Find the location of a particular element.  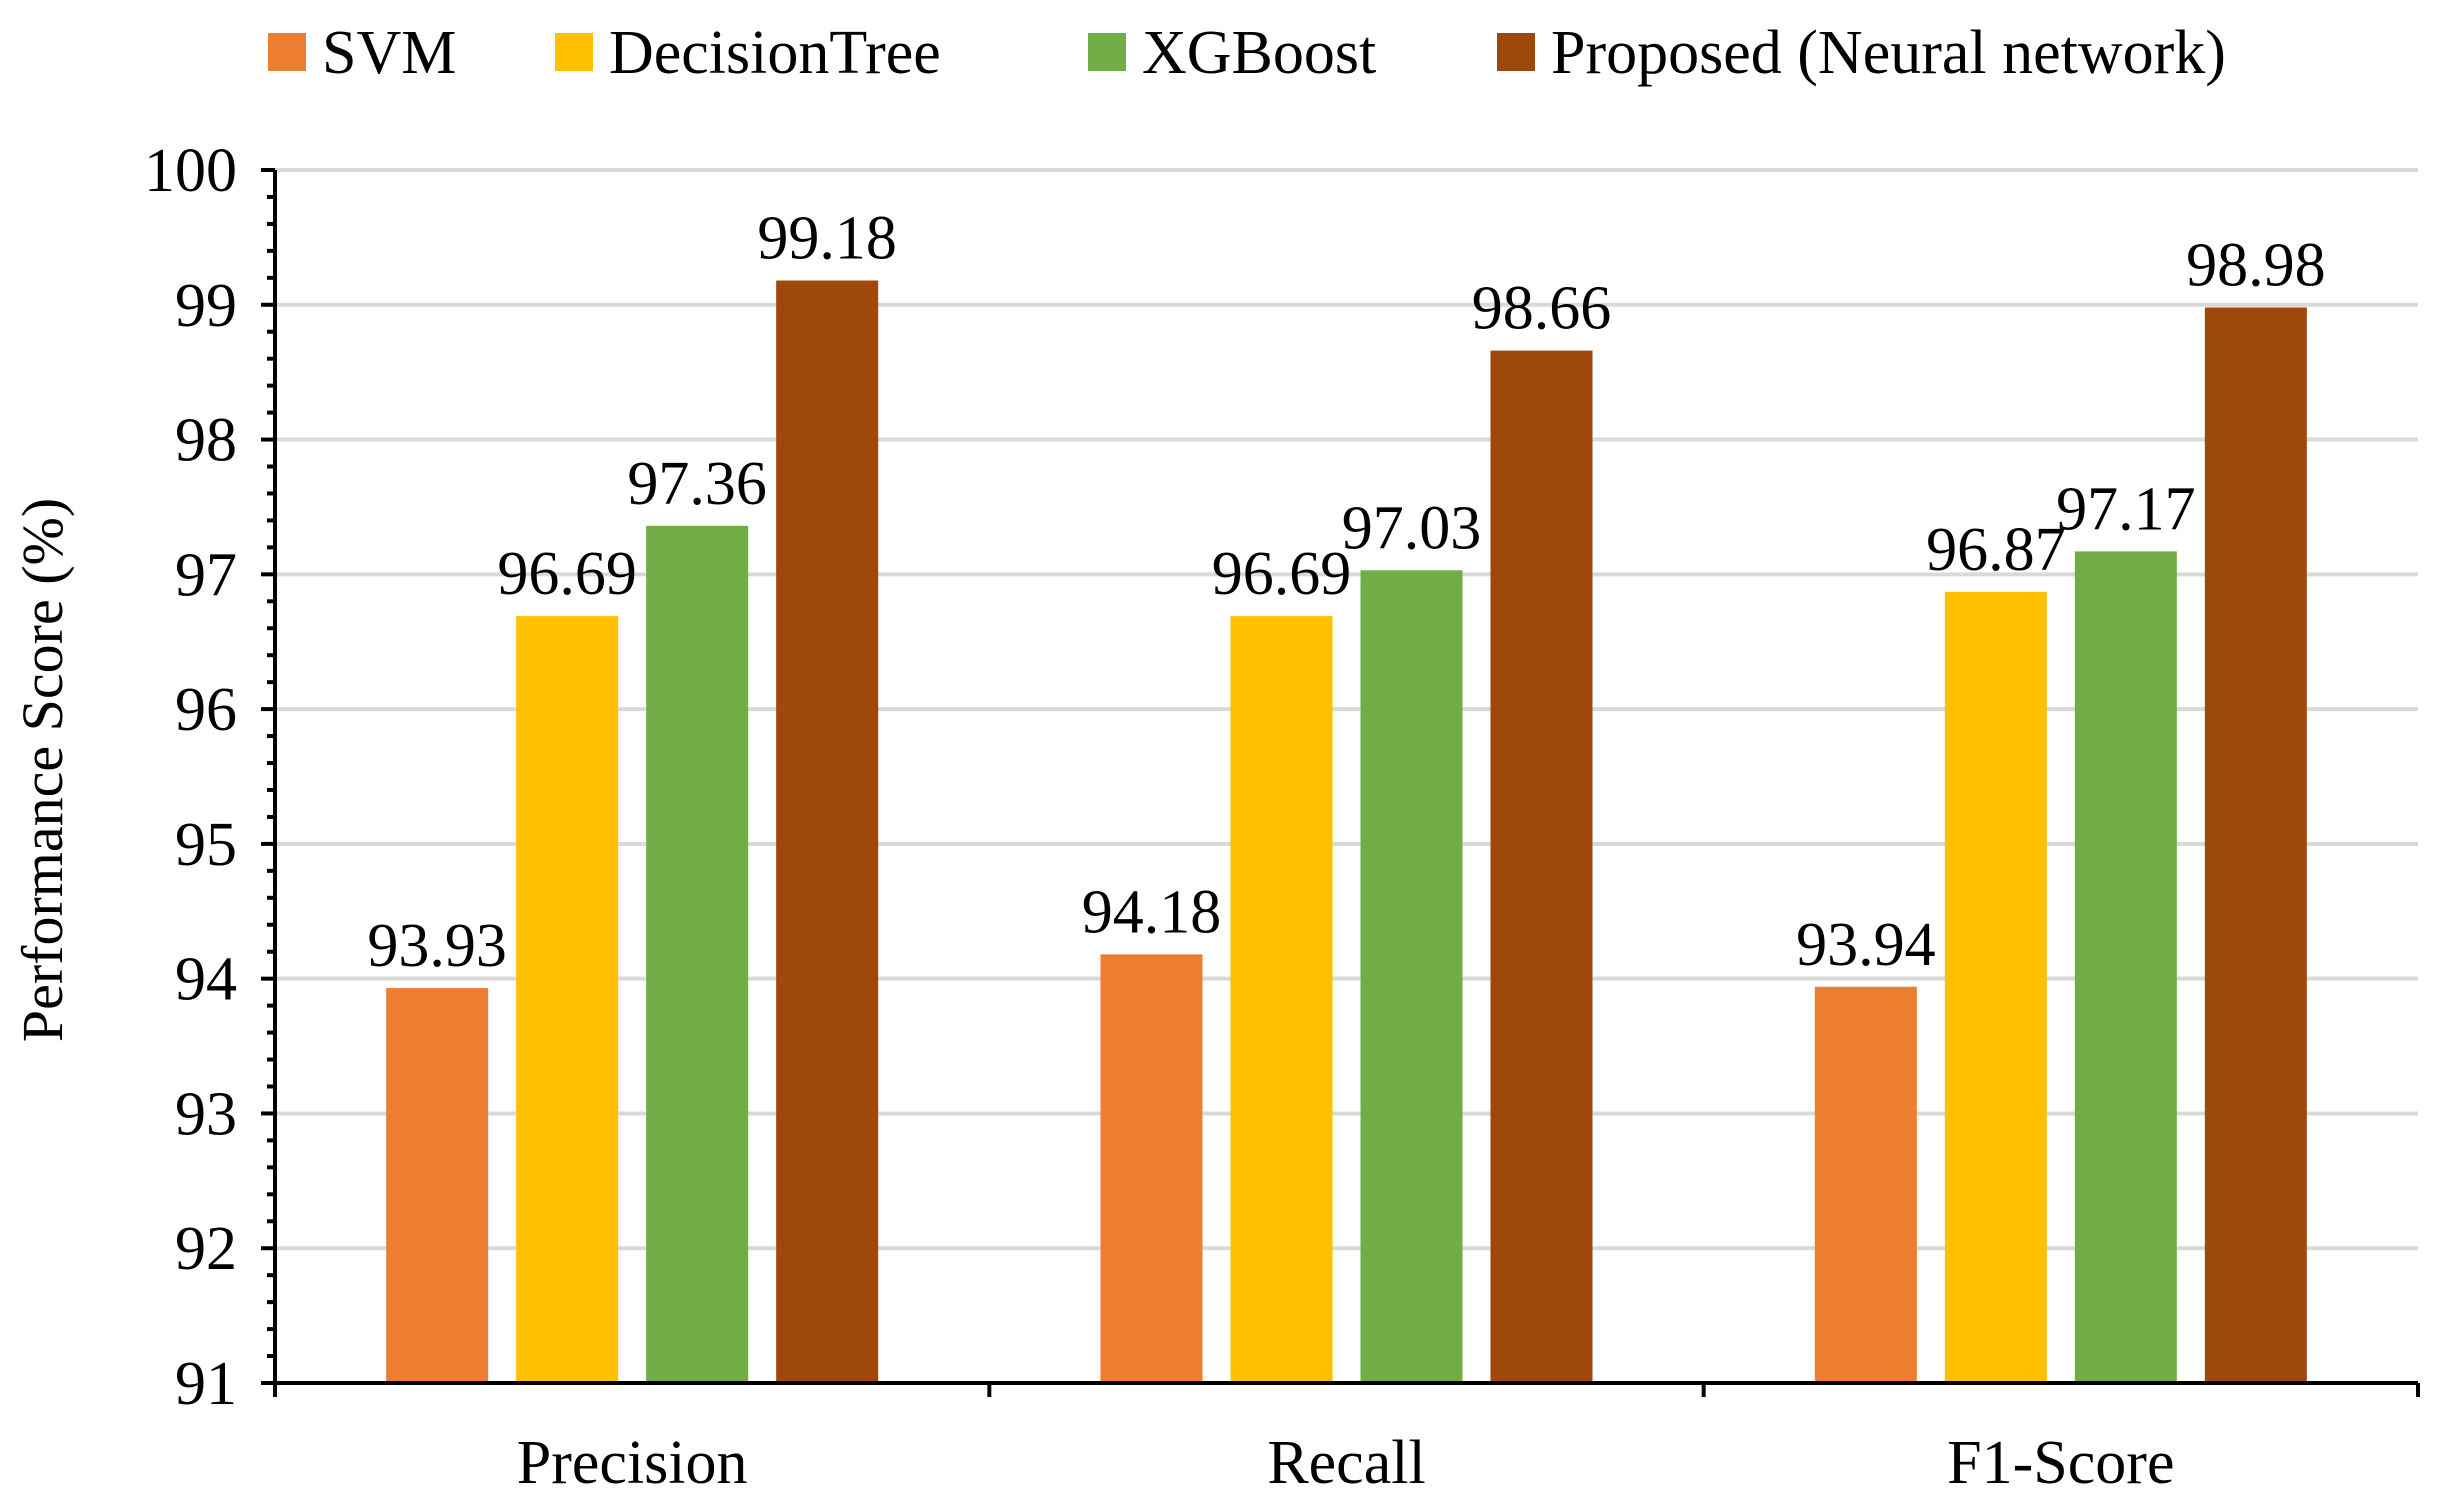

bar-decisiontree-precision is located at coordinates (567, 999).